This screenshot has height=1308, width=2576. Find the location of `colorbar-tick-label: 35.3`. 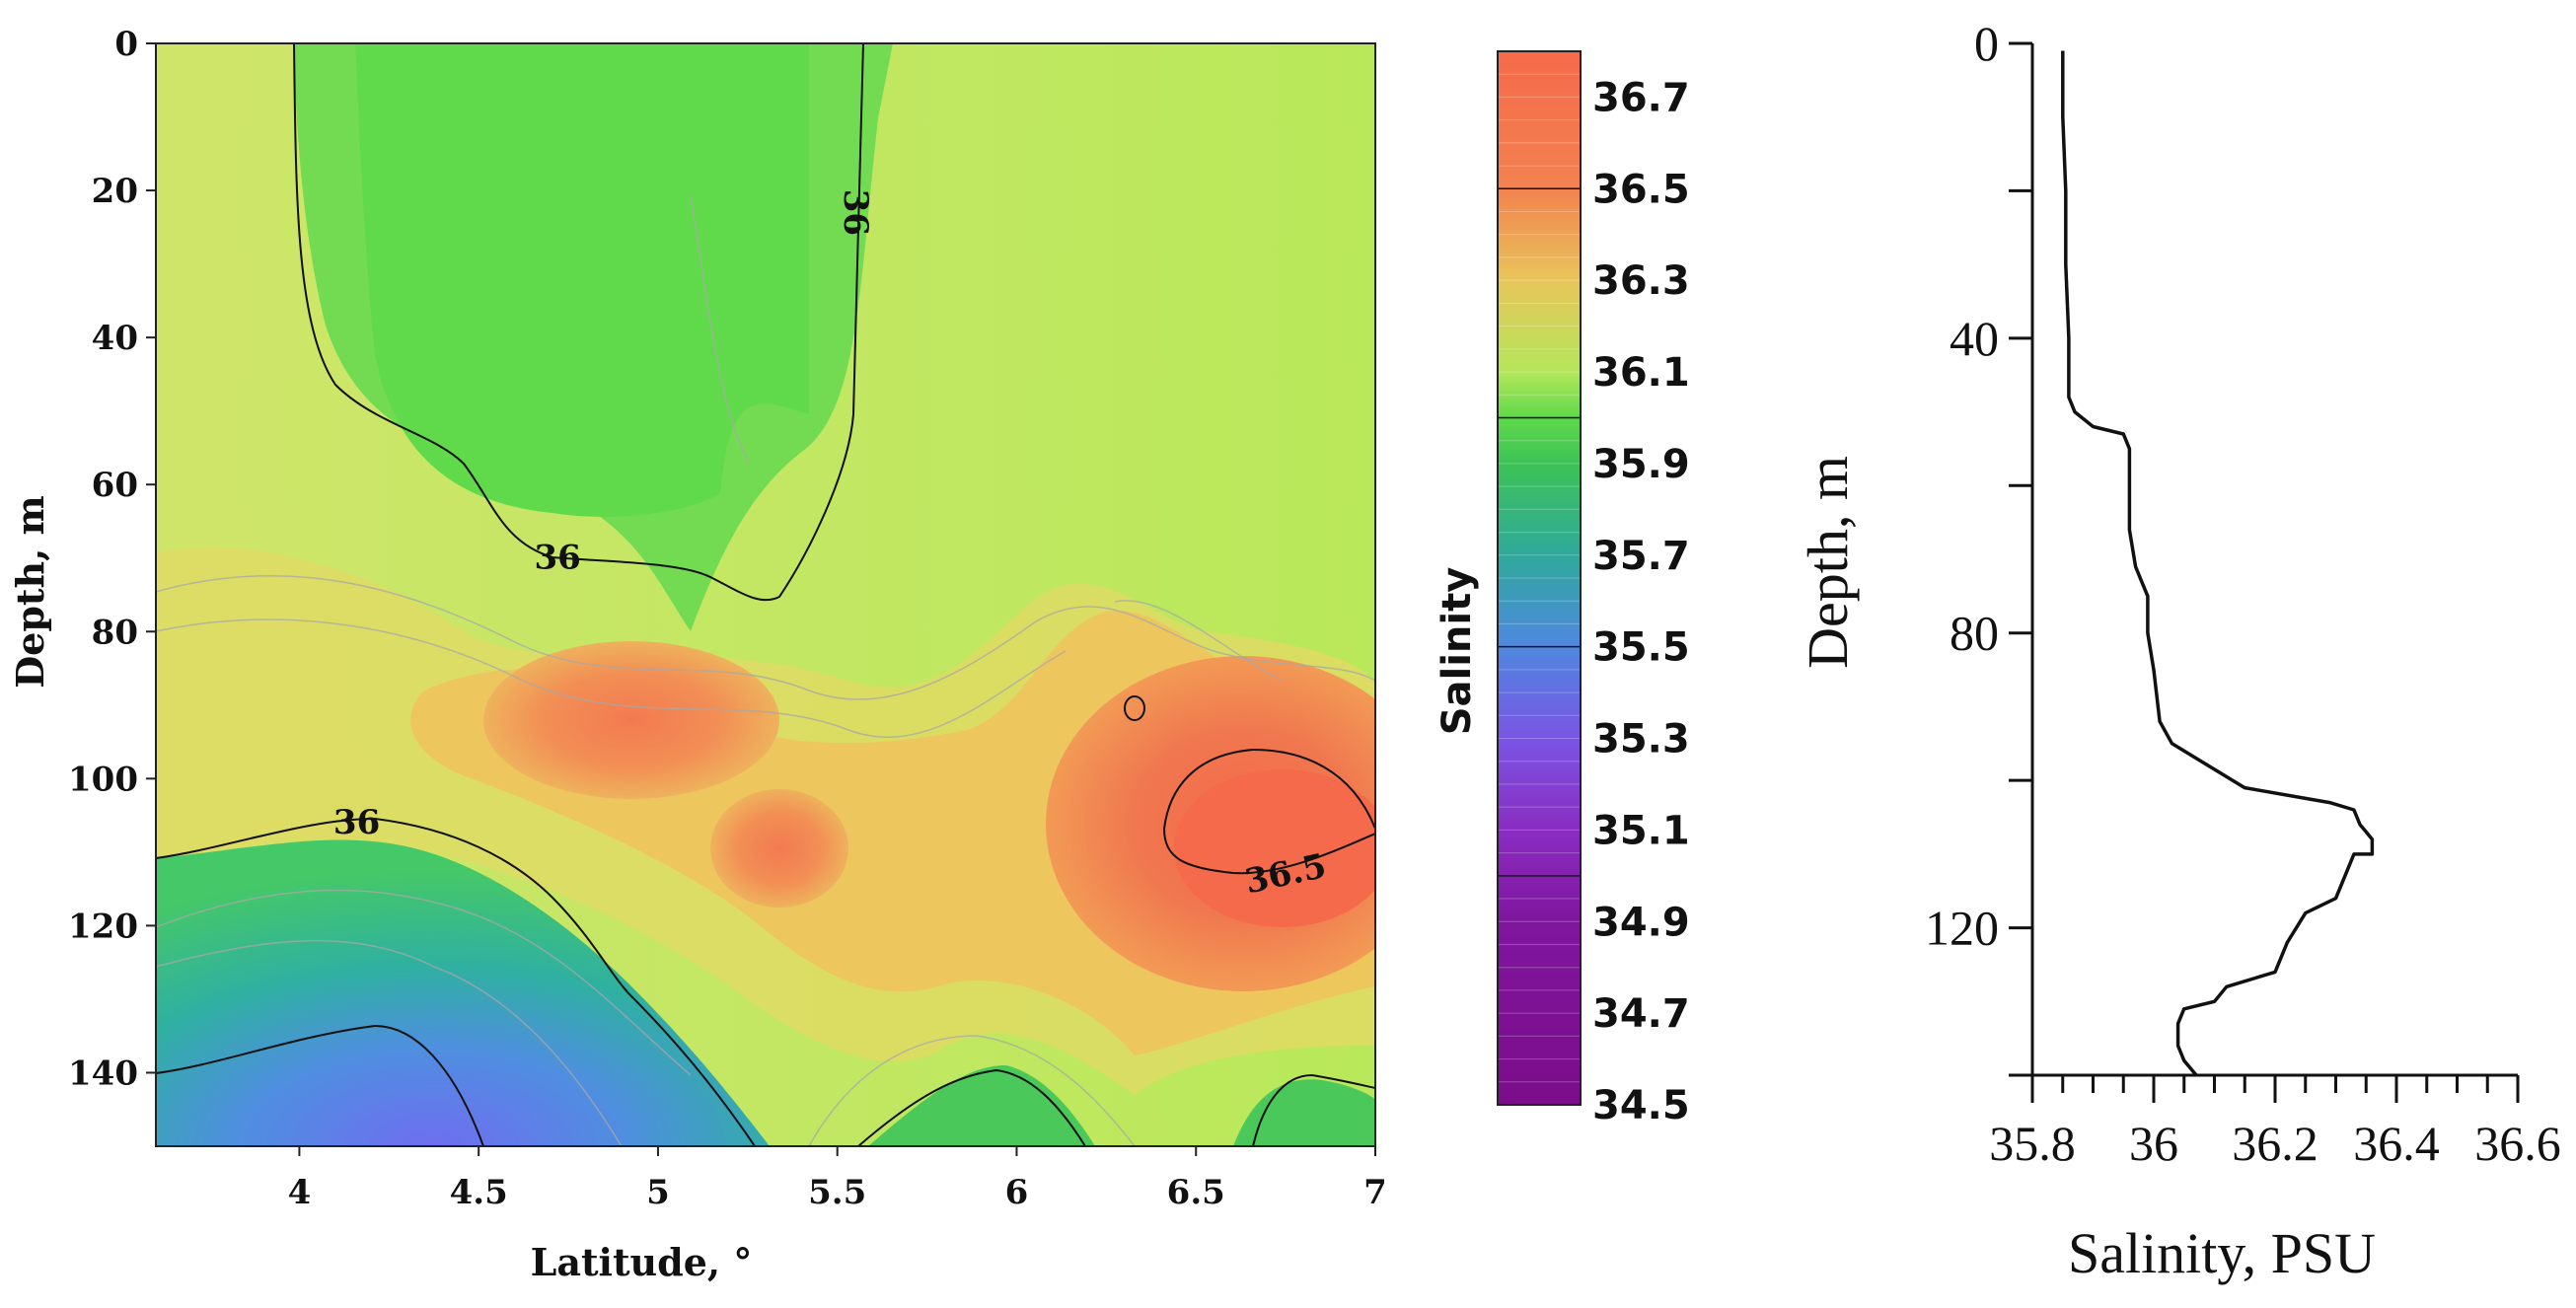

colorbar-tick-label: 35.3 is located at coordinates (1641, 740).